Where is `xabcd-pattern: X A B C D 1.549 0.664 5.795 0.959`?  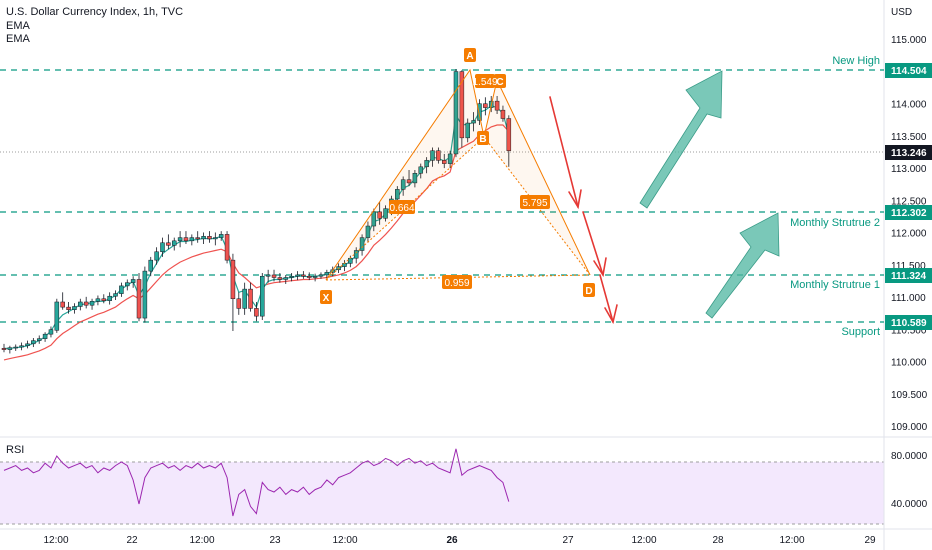 xabcd-pattern: X A B C D 1.549 0.664 5.795 0.959 is located at coordinates (457, 176).